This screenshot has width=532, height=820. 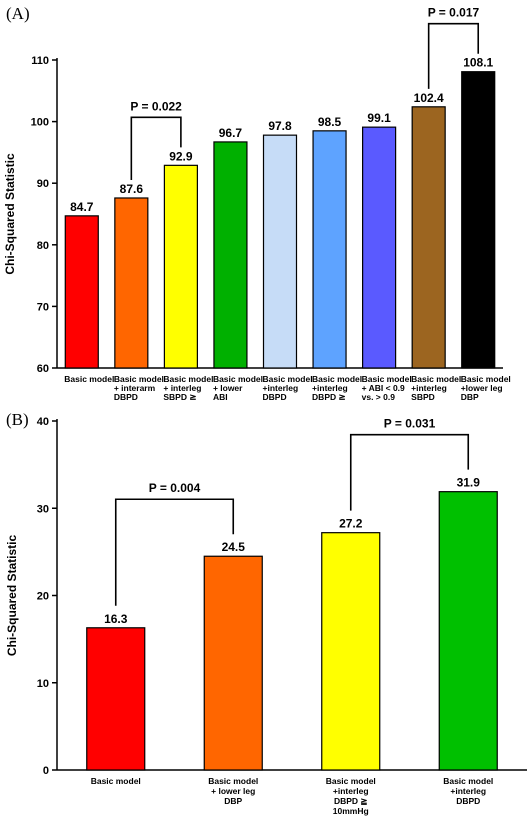 What do you see at coordinates (17, 419) in the screenshot?
I see `panel-b-label: (B)` at bounding box center [17, 419].